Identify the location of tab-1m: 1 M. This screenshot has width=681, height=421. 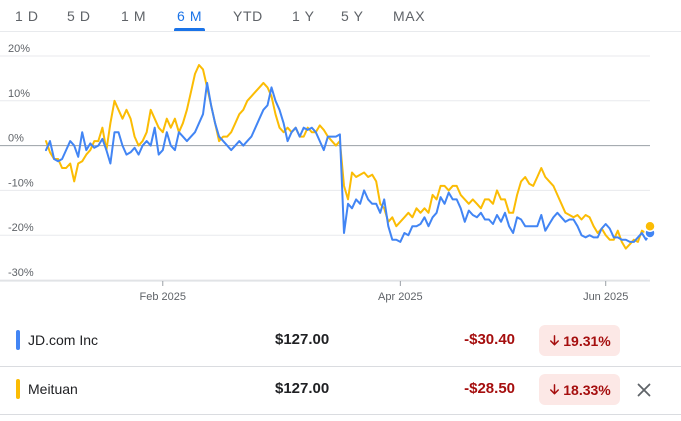
(133, 16).